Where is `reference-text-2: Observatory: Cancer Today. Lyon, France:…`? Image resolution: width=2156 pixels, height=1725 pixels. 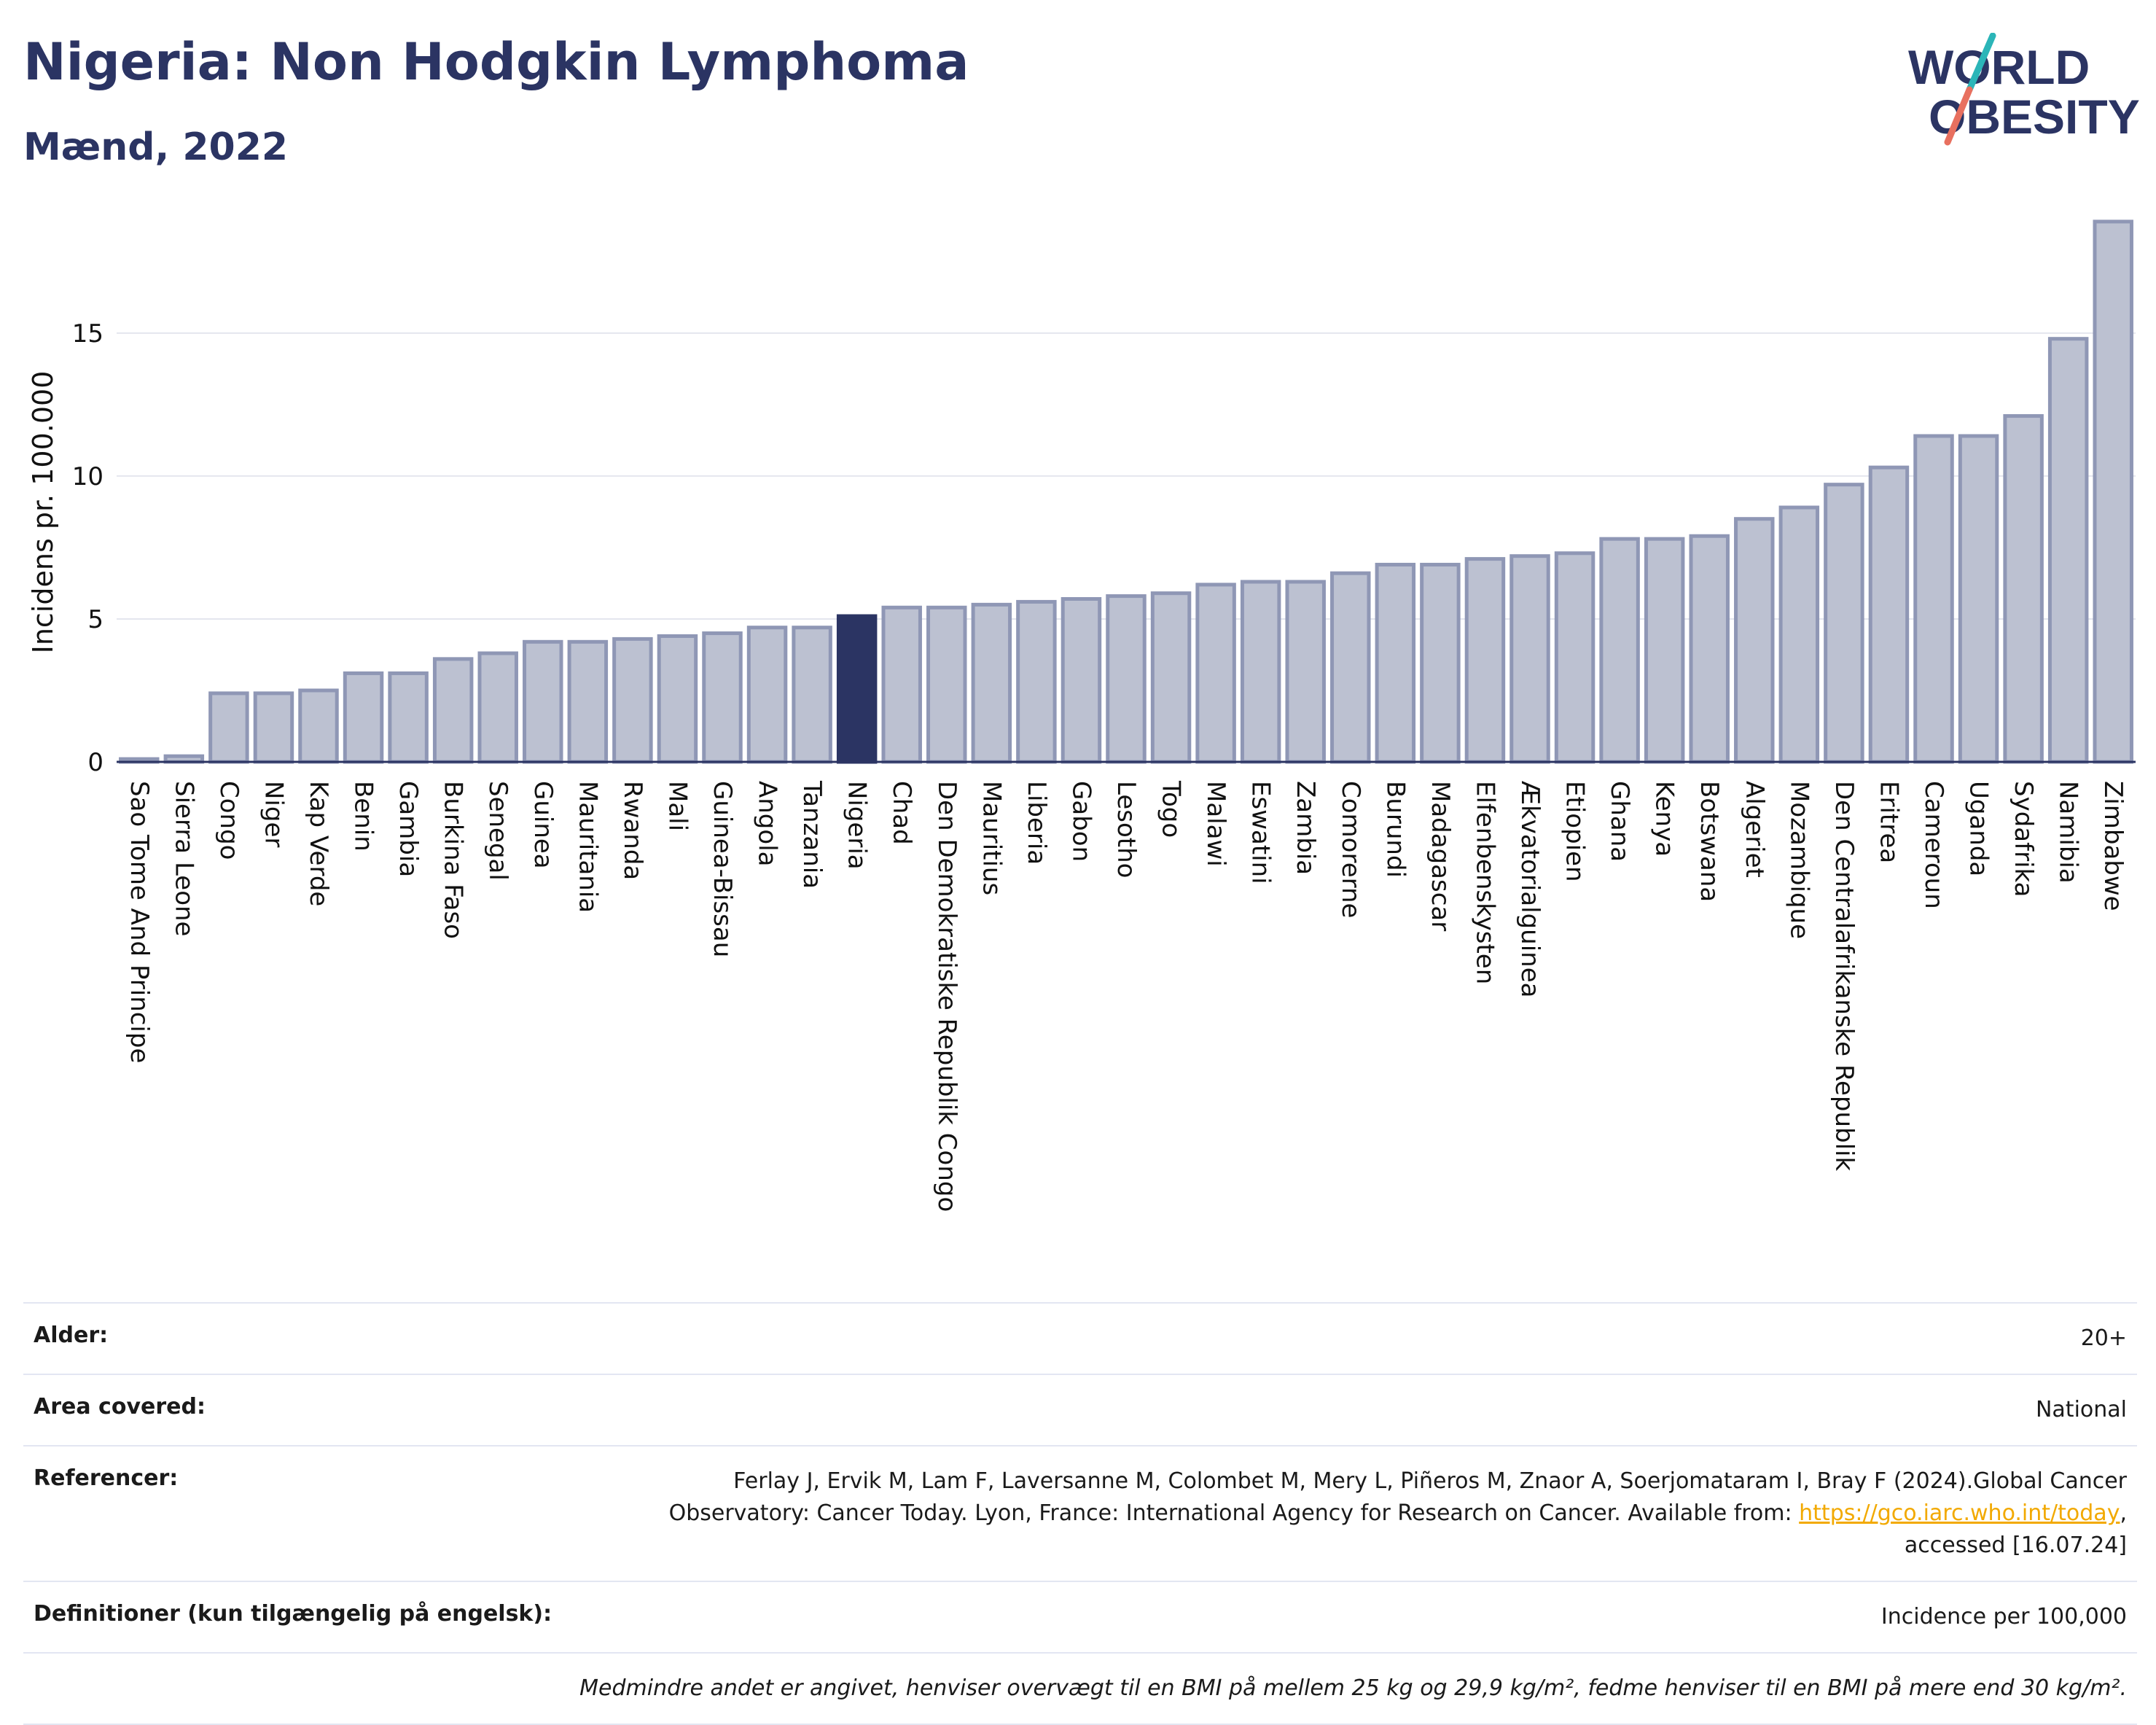 reference-text-2: Observatory: Cancer Today. Lyon, France:… is located at coordinates (1234, 1513).